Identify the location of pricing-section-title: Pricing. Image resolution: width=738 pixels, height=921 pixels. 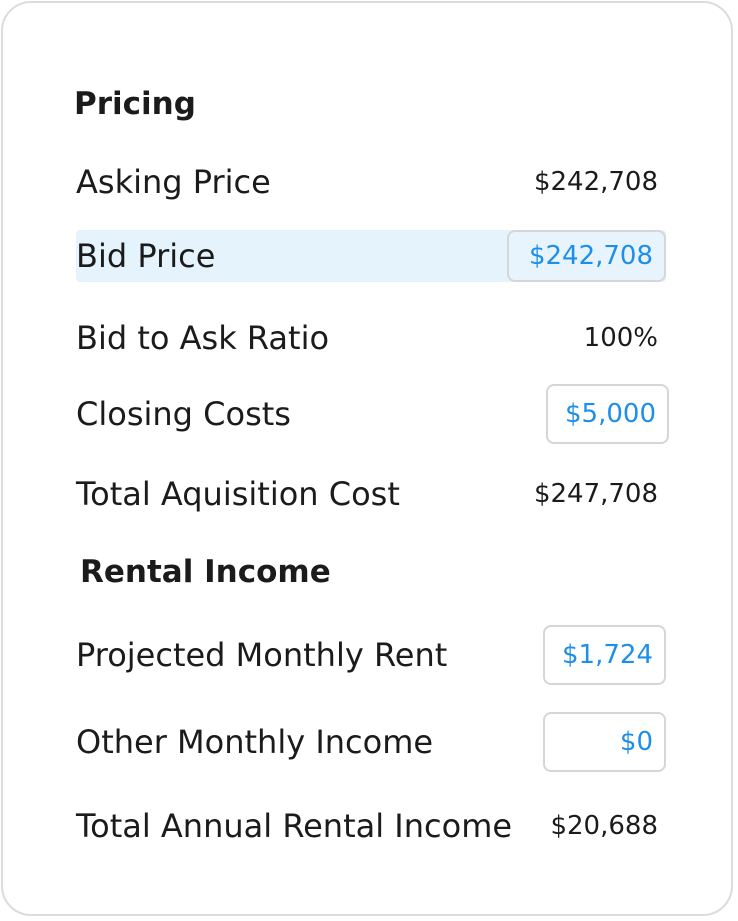
(135, 104).